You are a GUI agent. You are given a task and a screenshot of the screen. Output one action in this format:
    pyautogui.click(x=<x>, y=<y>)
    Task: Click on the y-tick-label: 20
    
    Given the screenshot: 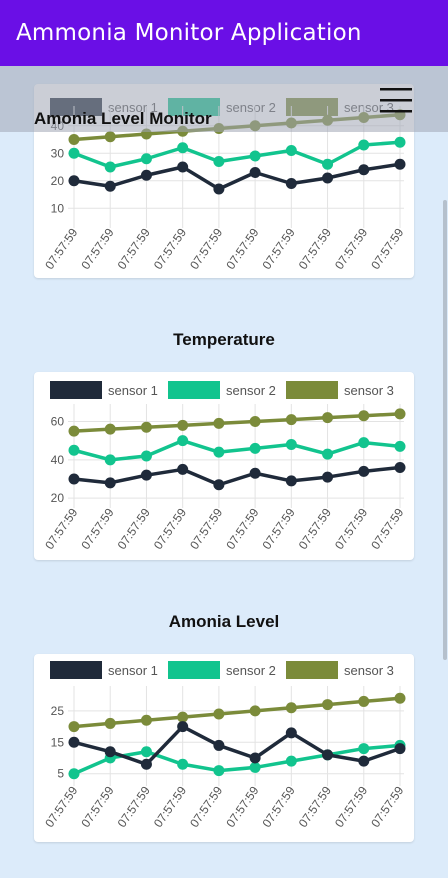 What is the action you would take?
    pyautogui.click(x=58, y=498)
    